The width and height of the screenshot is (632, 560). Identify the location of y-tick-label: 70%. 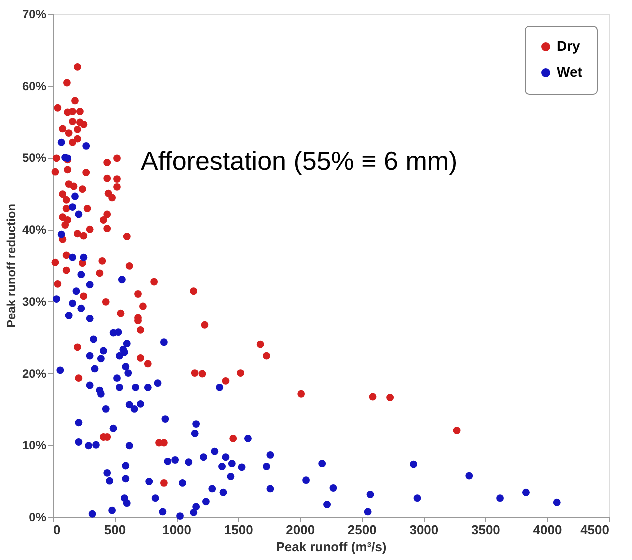
(34, 15).